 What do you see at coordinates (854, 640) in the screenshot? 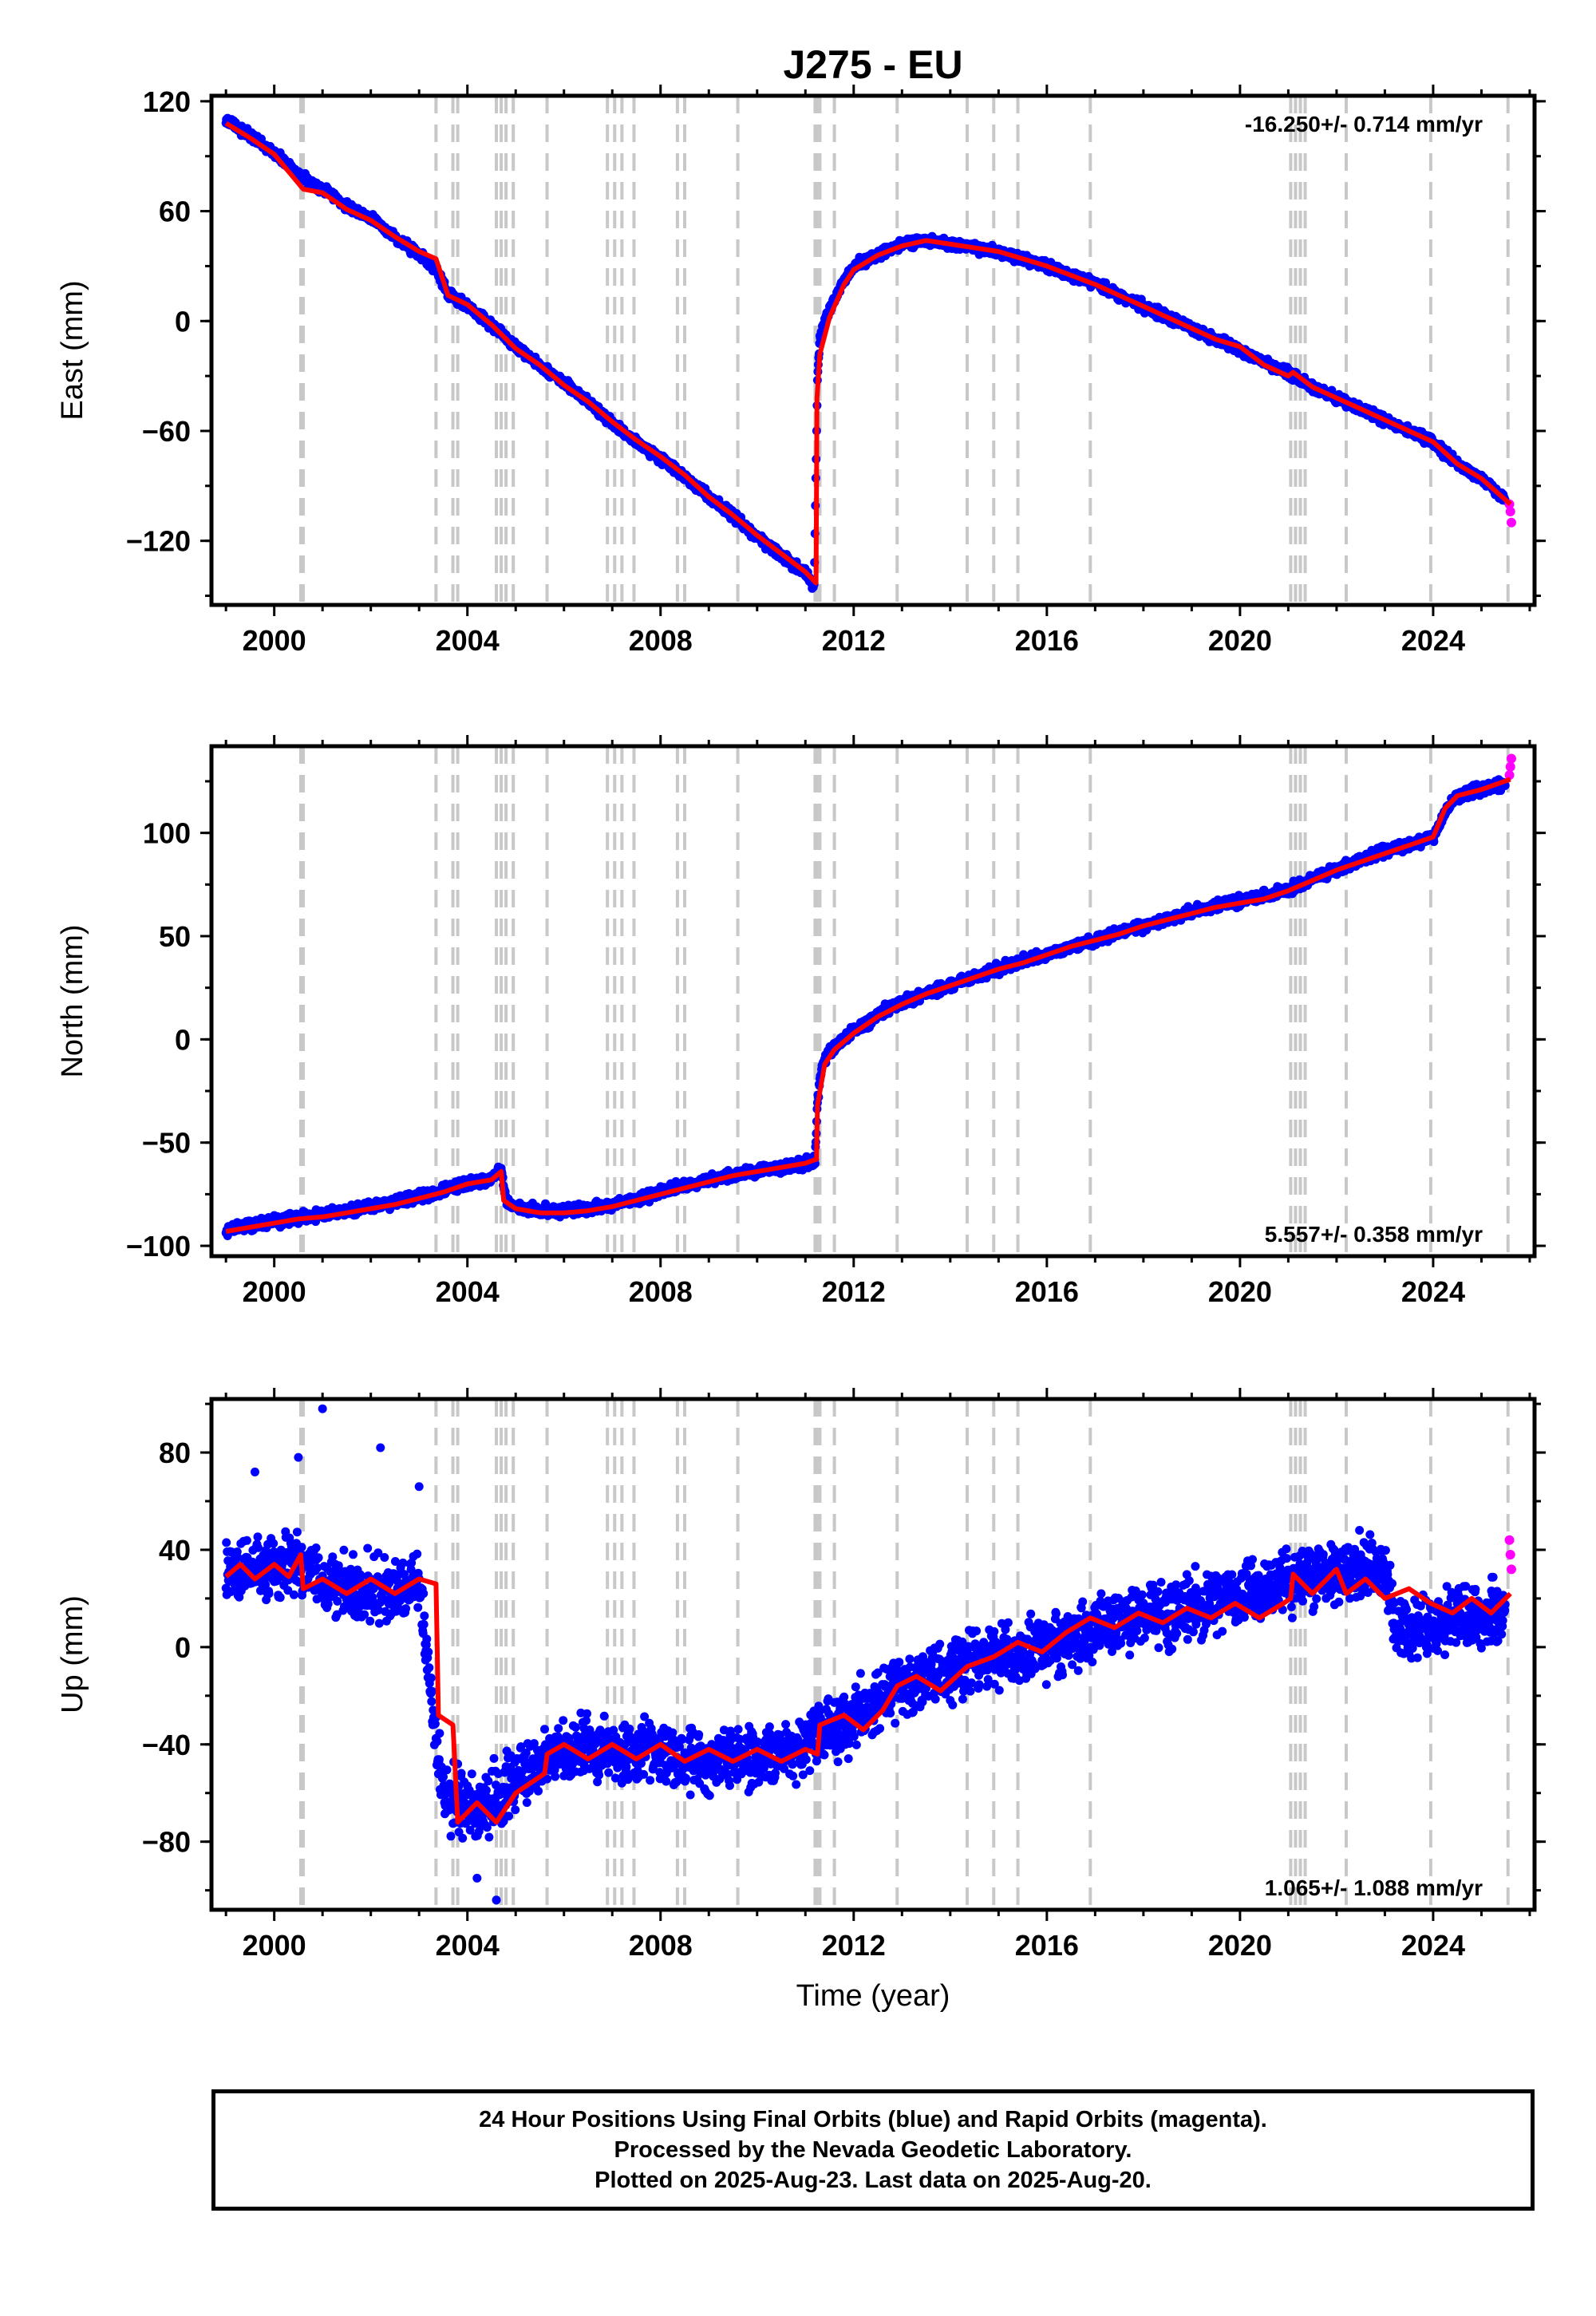
I see `x-tick-label: 2012` at bounding box center [854, 640].